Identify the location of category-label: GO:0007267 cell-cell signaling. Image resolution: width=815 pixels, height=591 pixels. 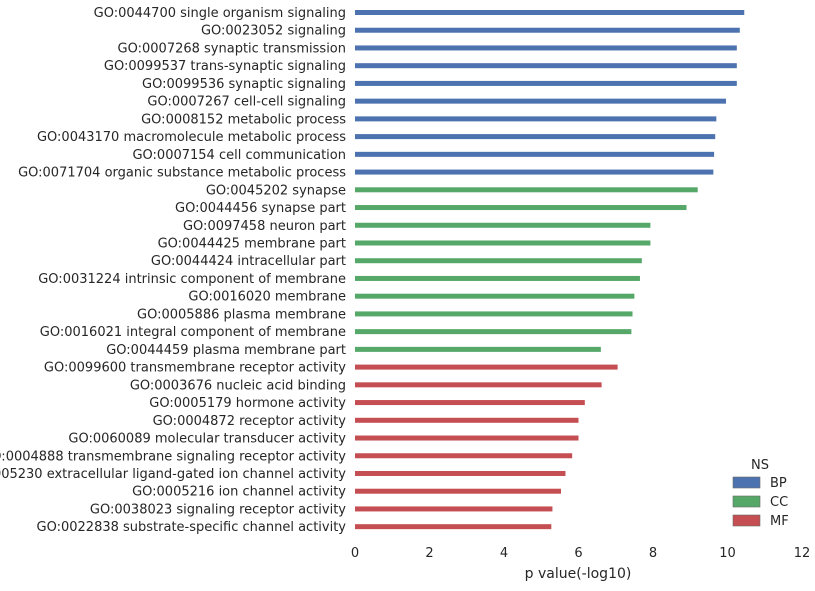
(246, 102).